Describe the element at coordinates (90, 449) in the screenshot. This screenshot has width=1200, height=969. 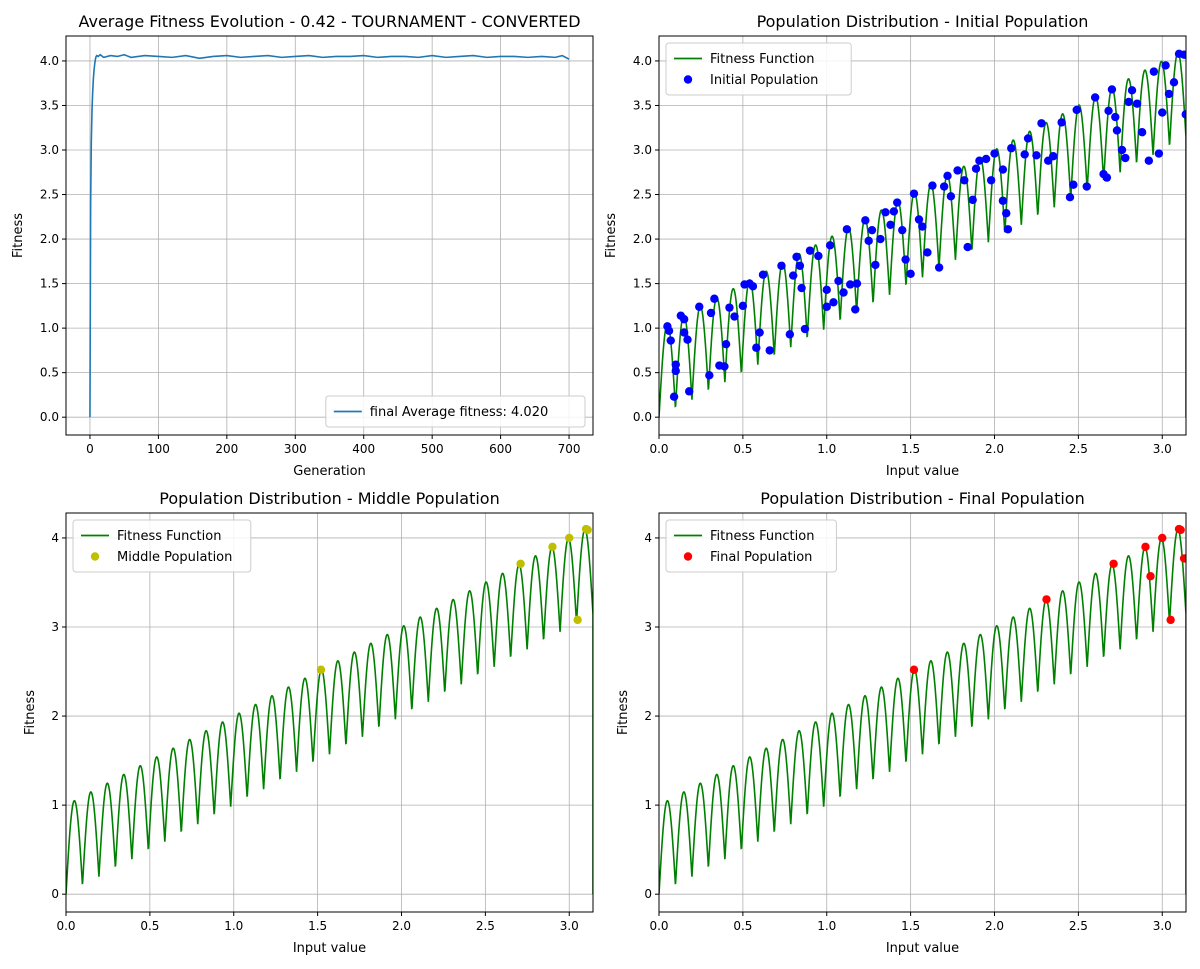
I see `x-tick-label: 0` at that location.